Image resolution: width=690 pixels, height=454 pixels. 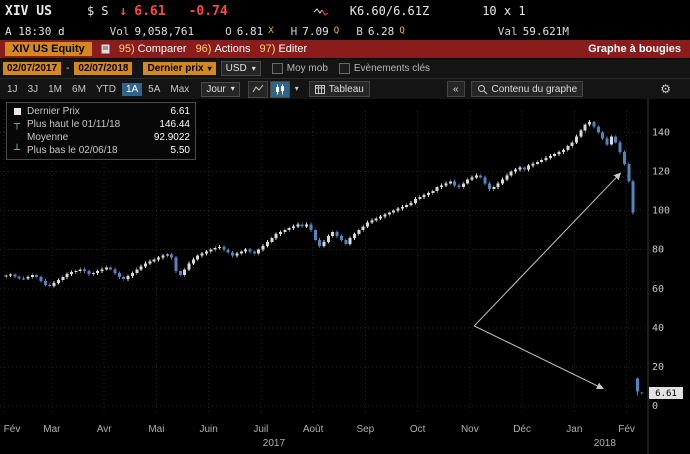 What do you see at coordinates (271, 31) in the screenshot?
I see `open-exch-code: X` at bounding box center [271, 31].